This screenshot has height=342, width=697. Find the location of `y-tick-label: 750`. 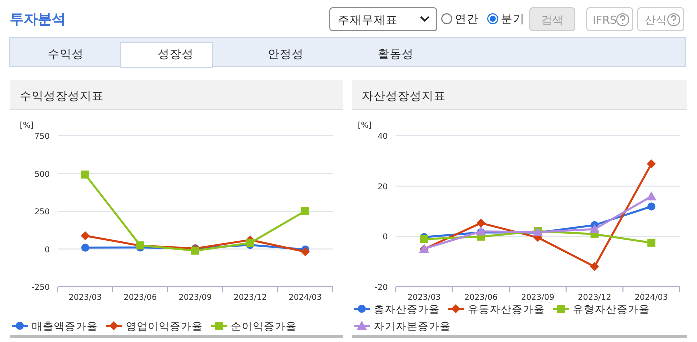

y-tick-label: 750 is located at coordinates (42, 136).